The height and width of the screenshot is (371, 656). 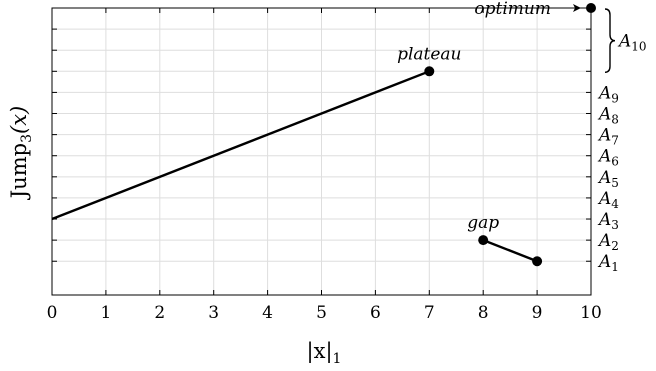 I want to click on level-label-A5: A5, so click(x=608, y=179).